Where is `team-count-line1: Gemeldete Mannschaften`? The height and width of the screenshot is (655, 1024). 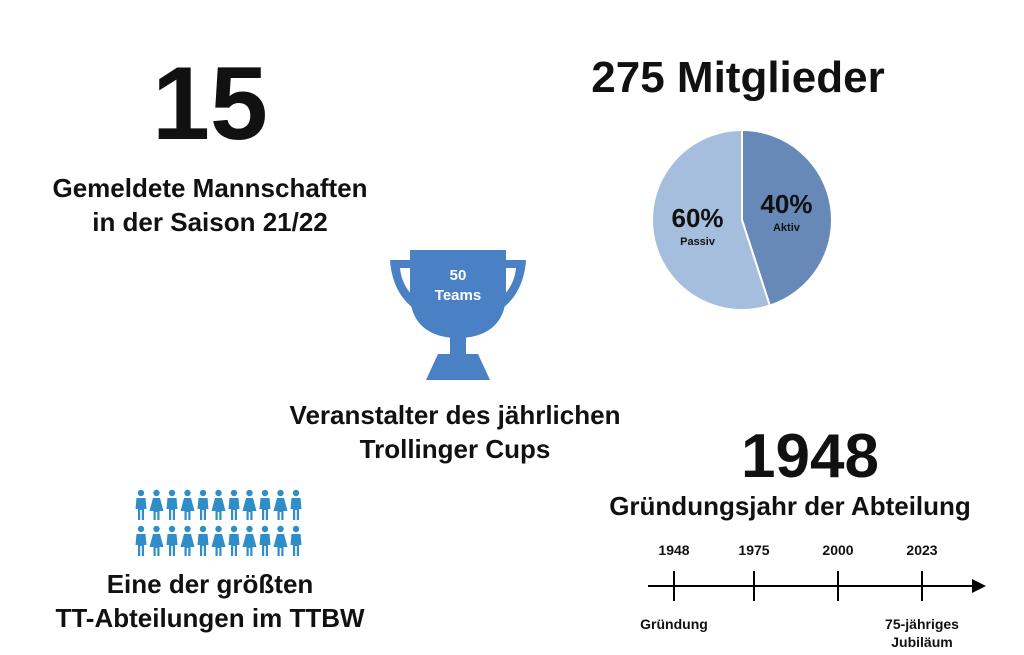
team-count-line1: Gemeldete Mannschaften is located at coordinates (210, 188).